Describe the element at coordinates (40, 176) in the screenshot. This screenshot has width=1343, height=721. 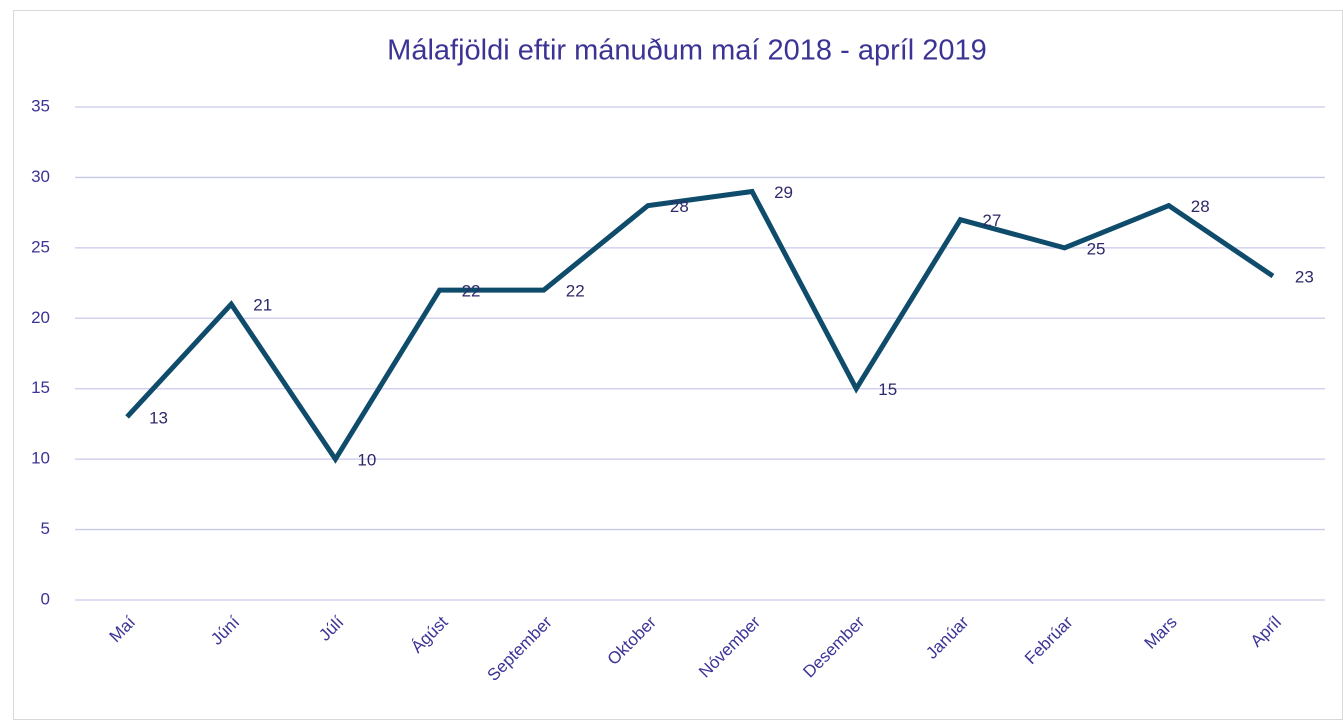
I see `y-tick-label: 30` at that location.